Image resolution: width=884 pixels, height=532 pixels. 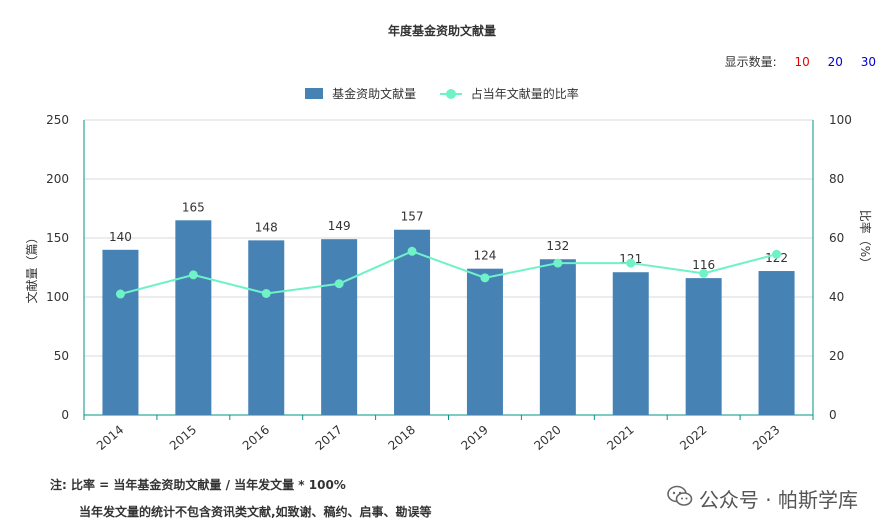 What do you see at coordinates (412, 217) in the screenshot?
I see `bar-value-label: 157` at bounding box center [412, 217].